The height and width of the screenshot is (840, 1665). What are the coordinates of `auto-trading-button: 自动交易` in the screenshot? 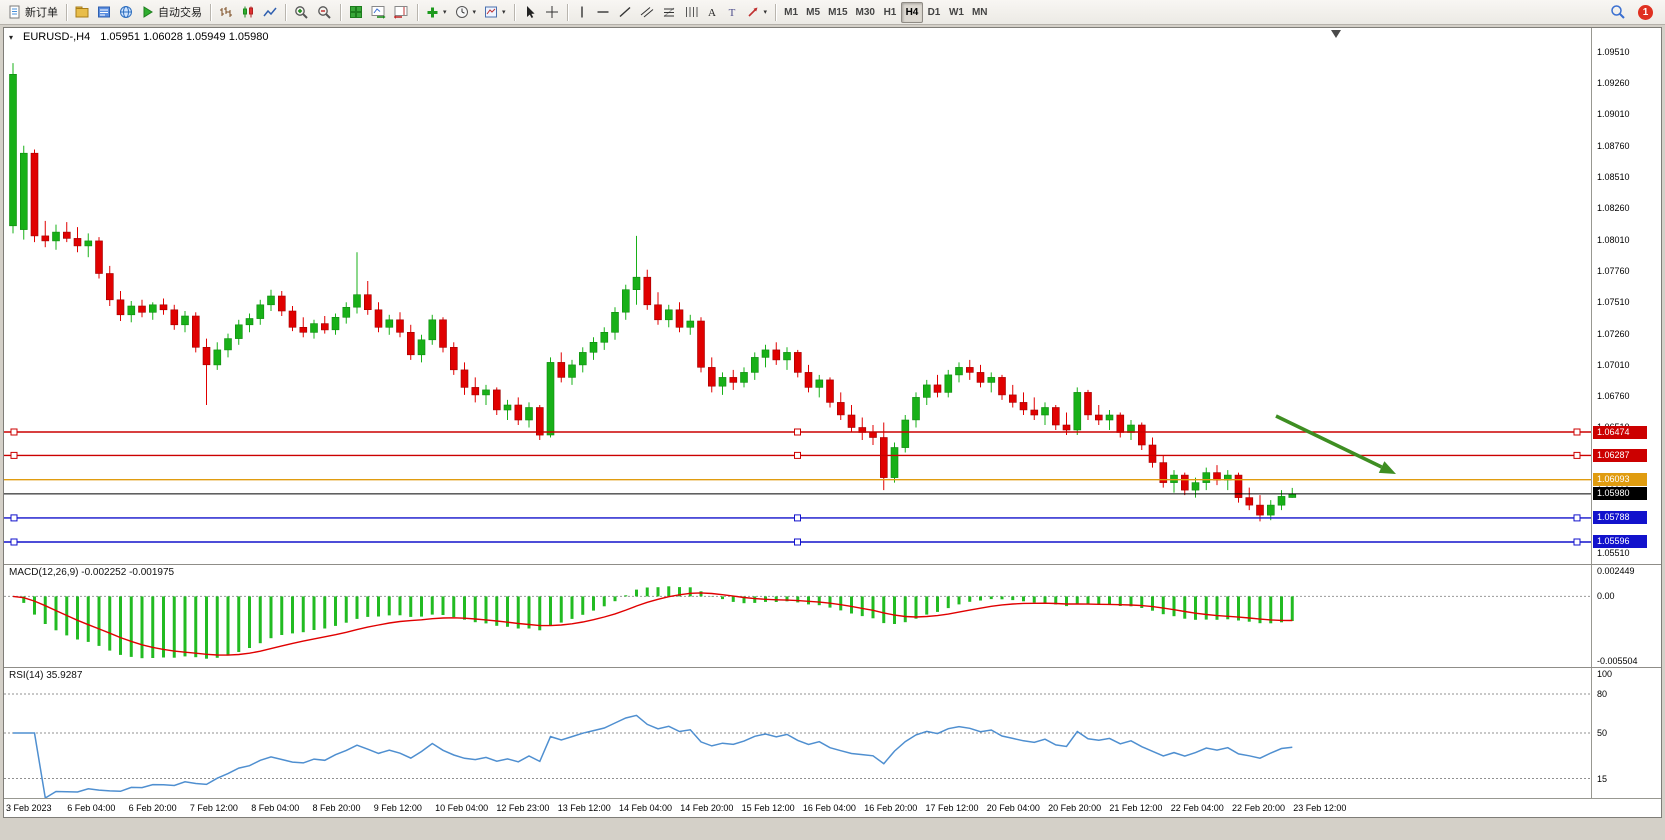 It's located at (171, 12).